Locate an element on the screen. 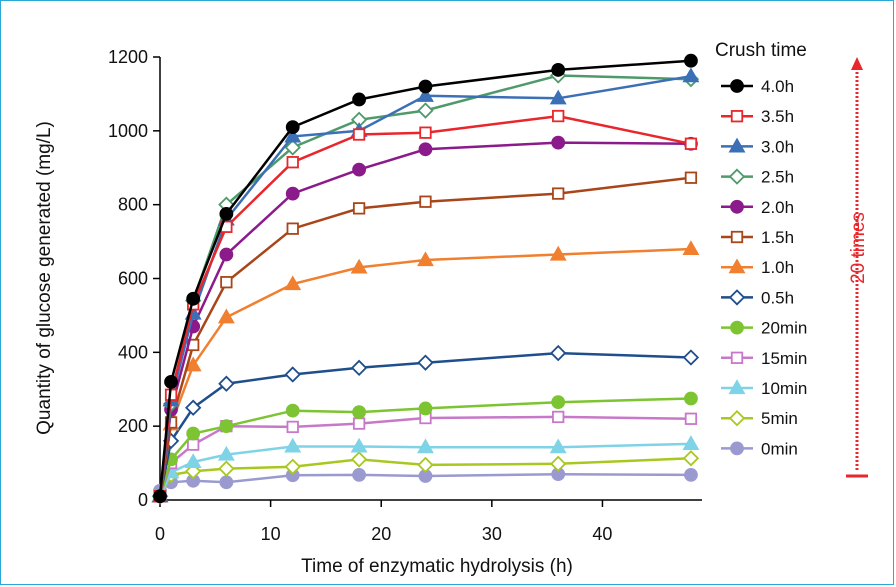  y-tick-label: 200 is located at coordinates (133, 426).